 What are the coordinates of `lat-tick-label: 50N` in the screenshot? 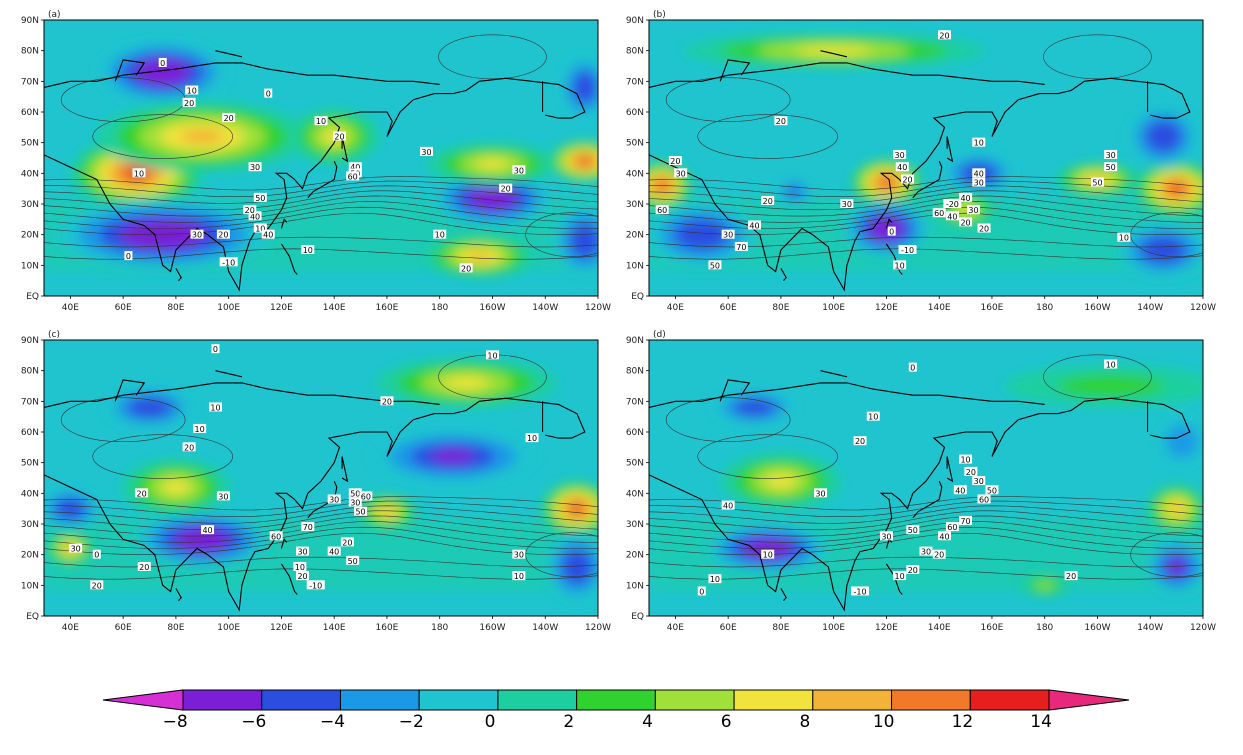 It's located at (635, 464).